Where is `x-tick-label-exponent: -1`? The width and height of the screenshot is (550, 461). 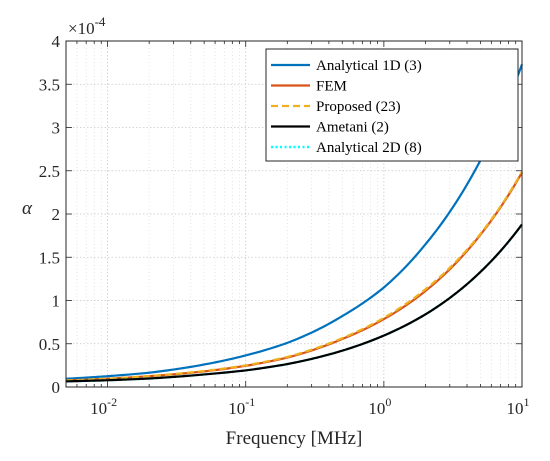
x-tick-label-exponent: -1 is located at coordinates (250, 402).